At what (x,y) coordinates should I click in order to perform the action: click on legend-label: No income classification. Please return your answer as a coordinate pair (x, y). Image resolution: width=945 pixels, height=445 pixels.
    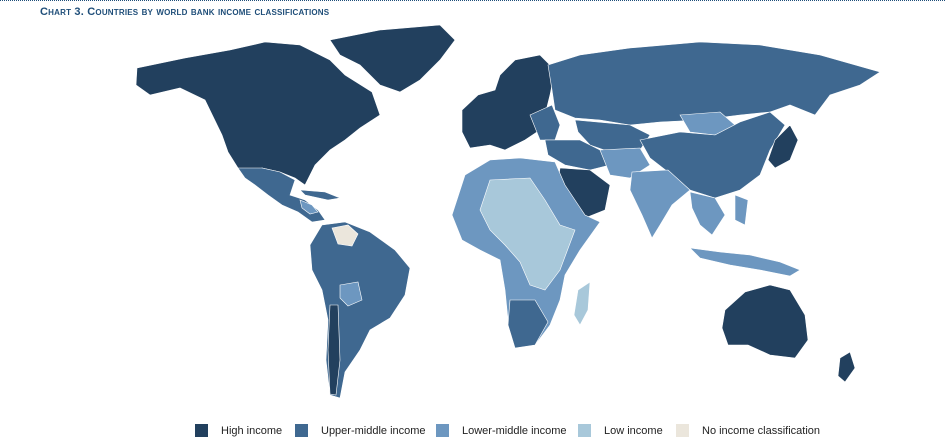
    Looking at the image, I should click on (761, 431).